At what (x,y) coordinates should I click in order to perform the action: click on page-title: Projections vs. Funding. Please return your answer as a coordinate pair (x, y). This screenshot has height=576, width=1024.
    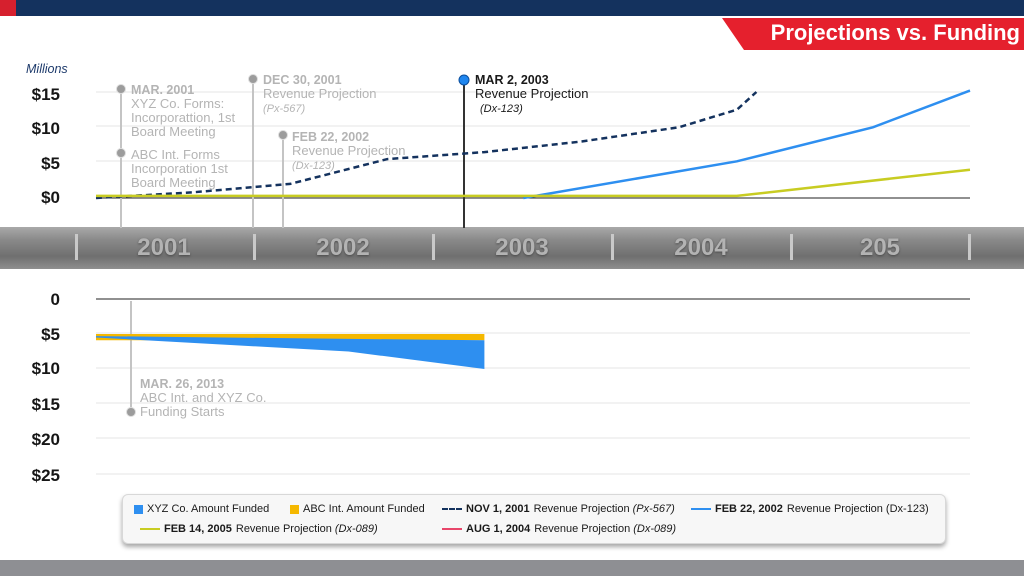
    Looking at the image, I should click on (895, 32).